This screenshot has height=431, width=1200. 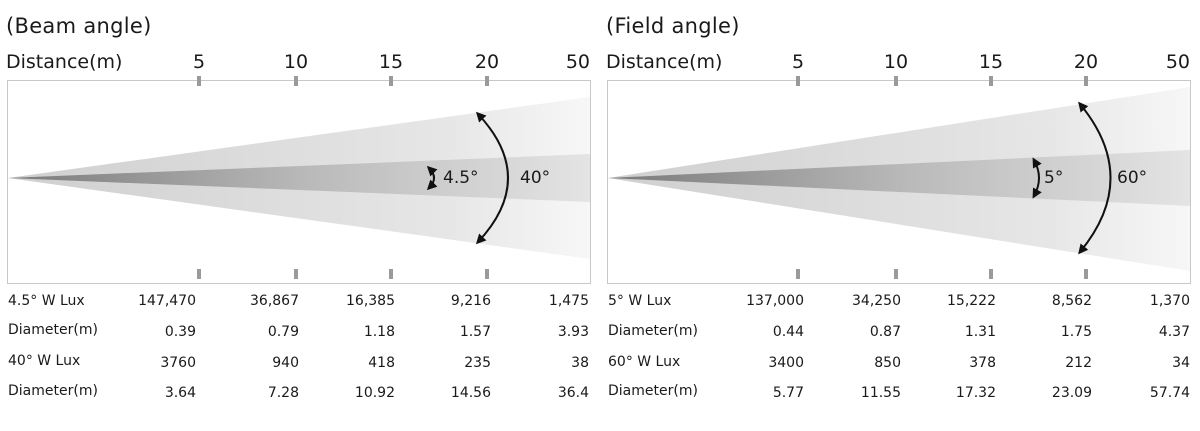 I want to click on table-cell: 850, so click(x=887, y=363).